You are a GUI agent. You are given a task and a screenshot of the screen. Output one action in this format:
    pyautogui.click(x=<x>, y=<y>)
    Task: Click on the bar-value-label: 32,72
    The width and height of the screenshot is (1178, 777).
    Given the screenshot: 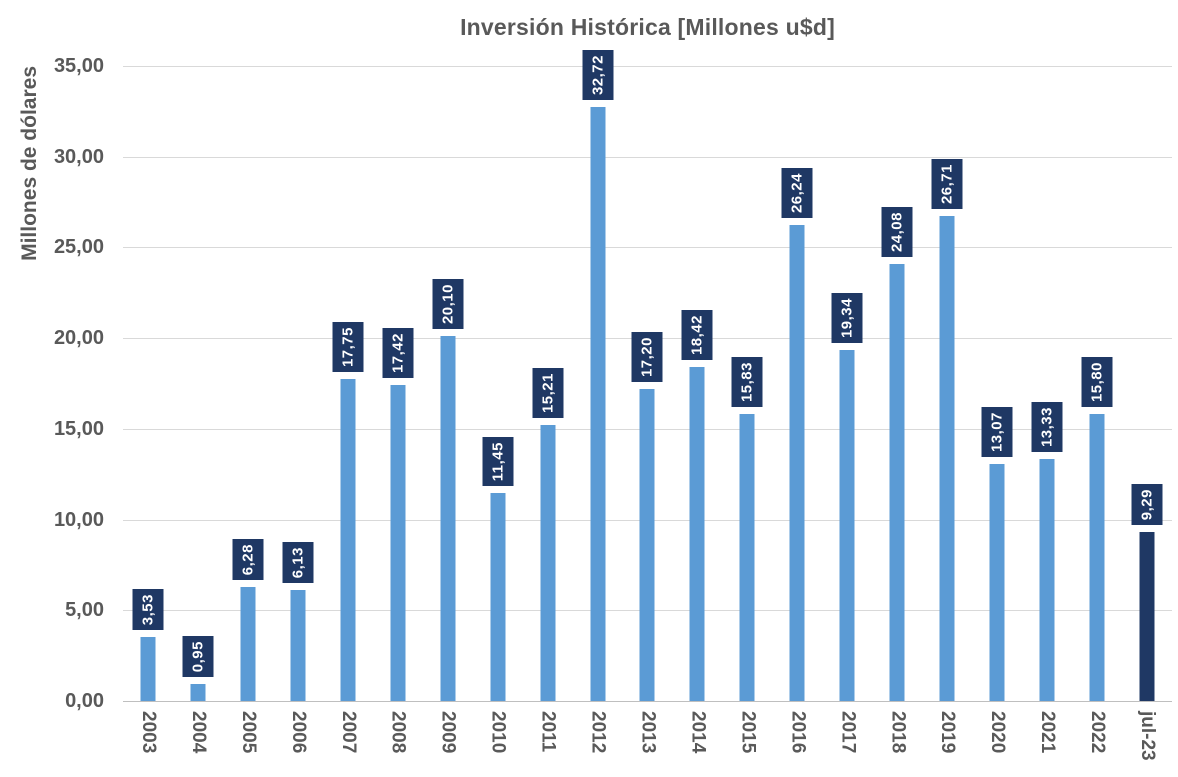 What is the action you would take?
    pyautogui.click(x=598, y=75)
    